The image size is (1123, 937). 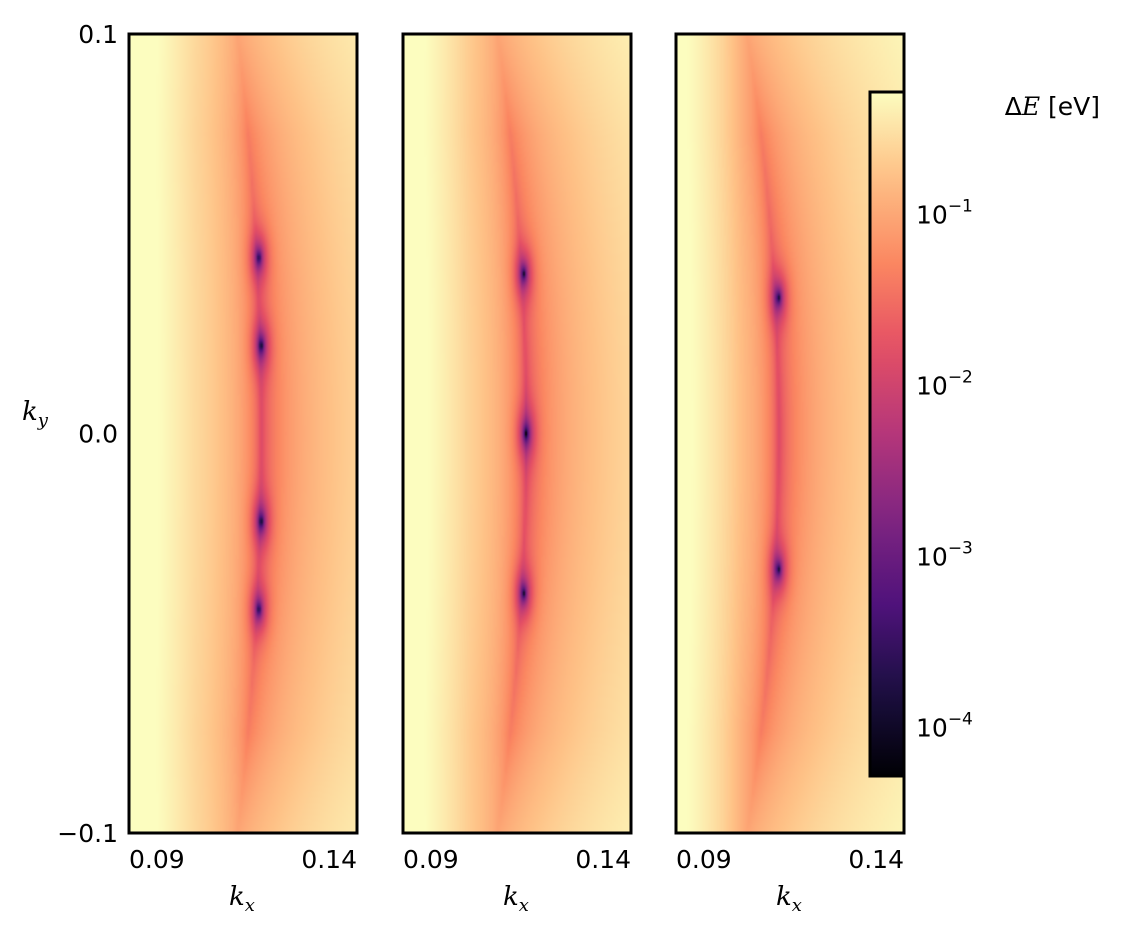 I want to click on colorbar-frame, so click(x=887, y=434).